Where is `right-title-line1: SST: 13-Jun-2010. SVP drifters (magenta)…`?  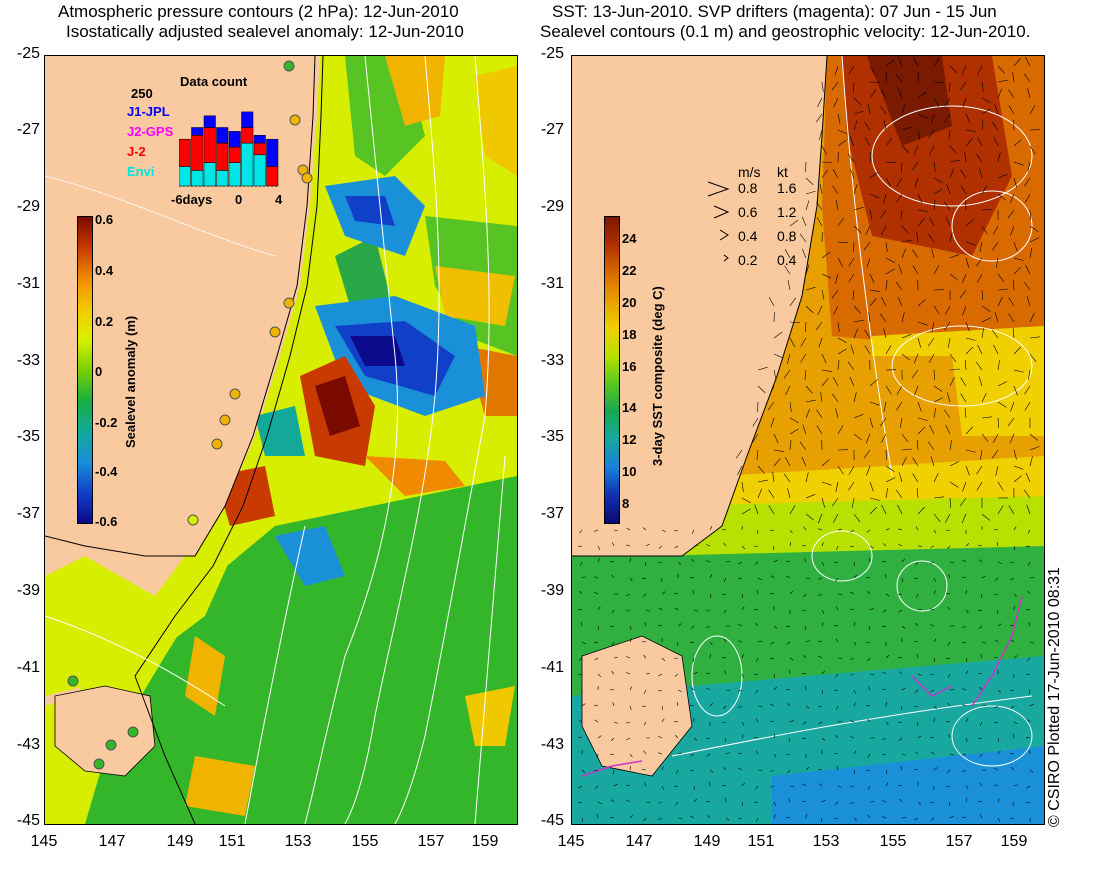 right-title-line1: SST: 13-Jun-2010. SVP drifters (magenta)… is located at coordinates (774, 11).